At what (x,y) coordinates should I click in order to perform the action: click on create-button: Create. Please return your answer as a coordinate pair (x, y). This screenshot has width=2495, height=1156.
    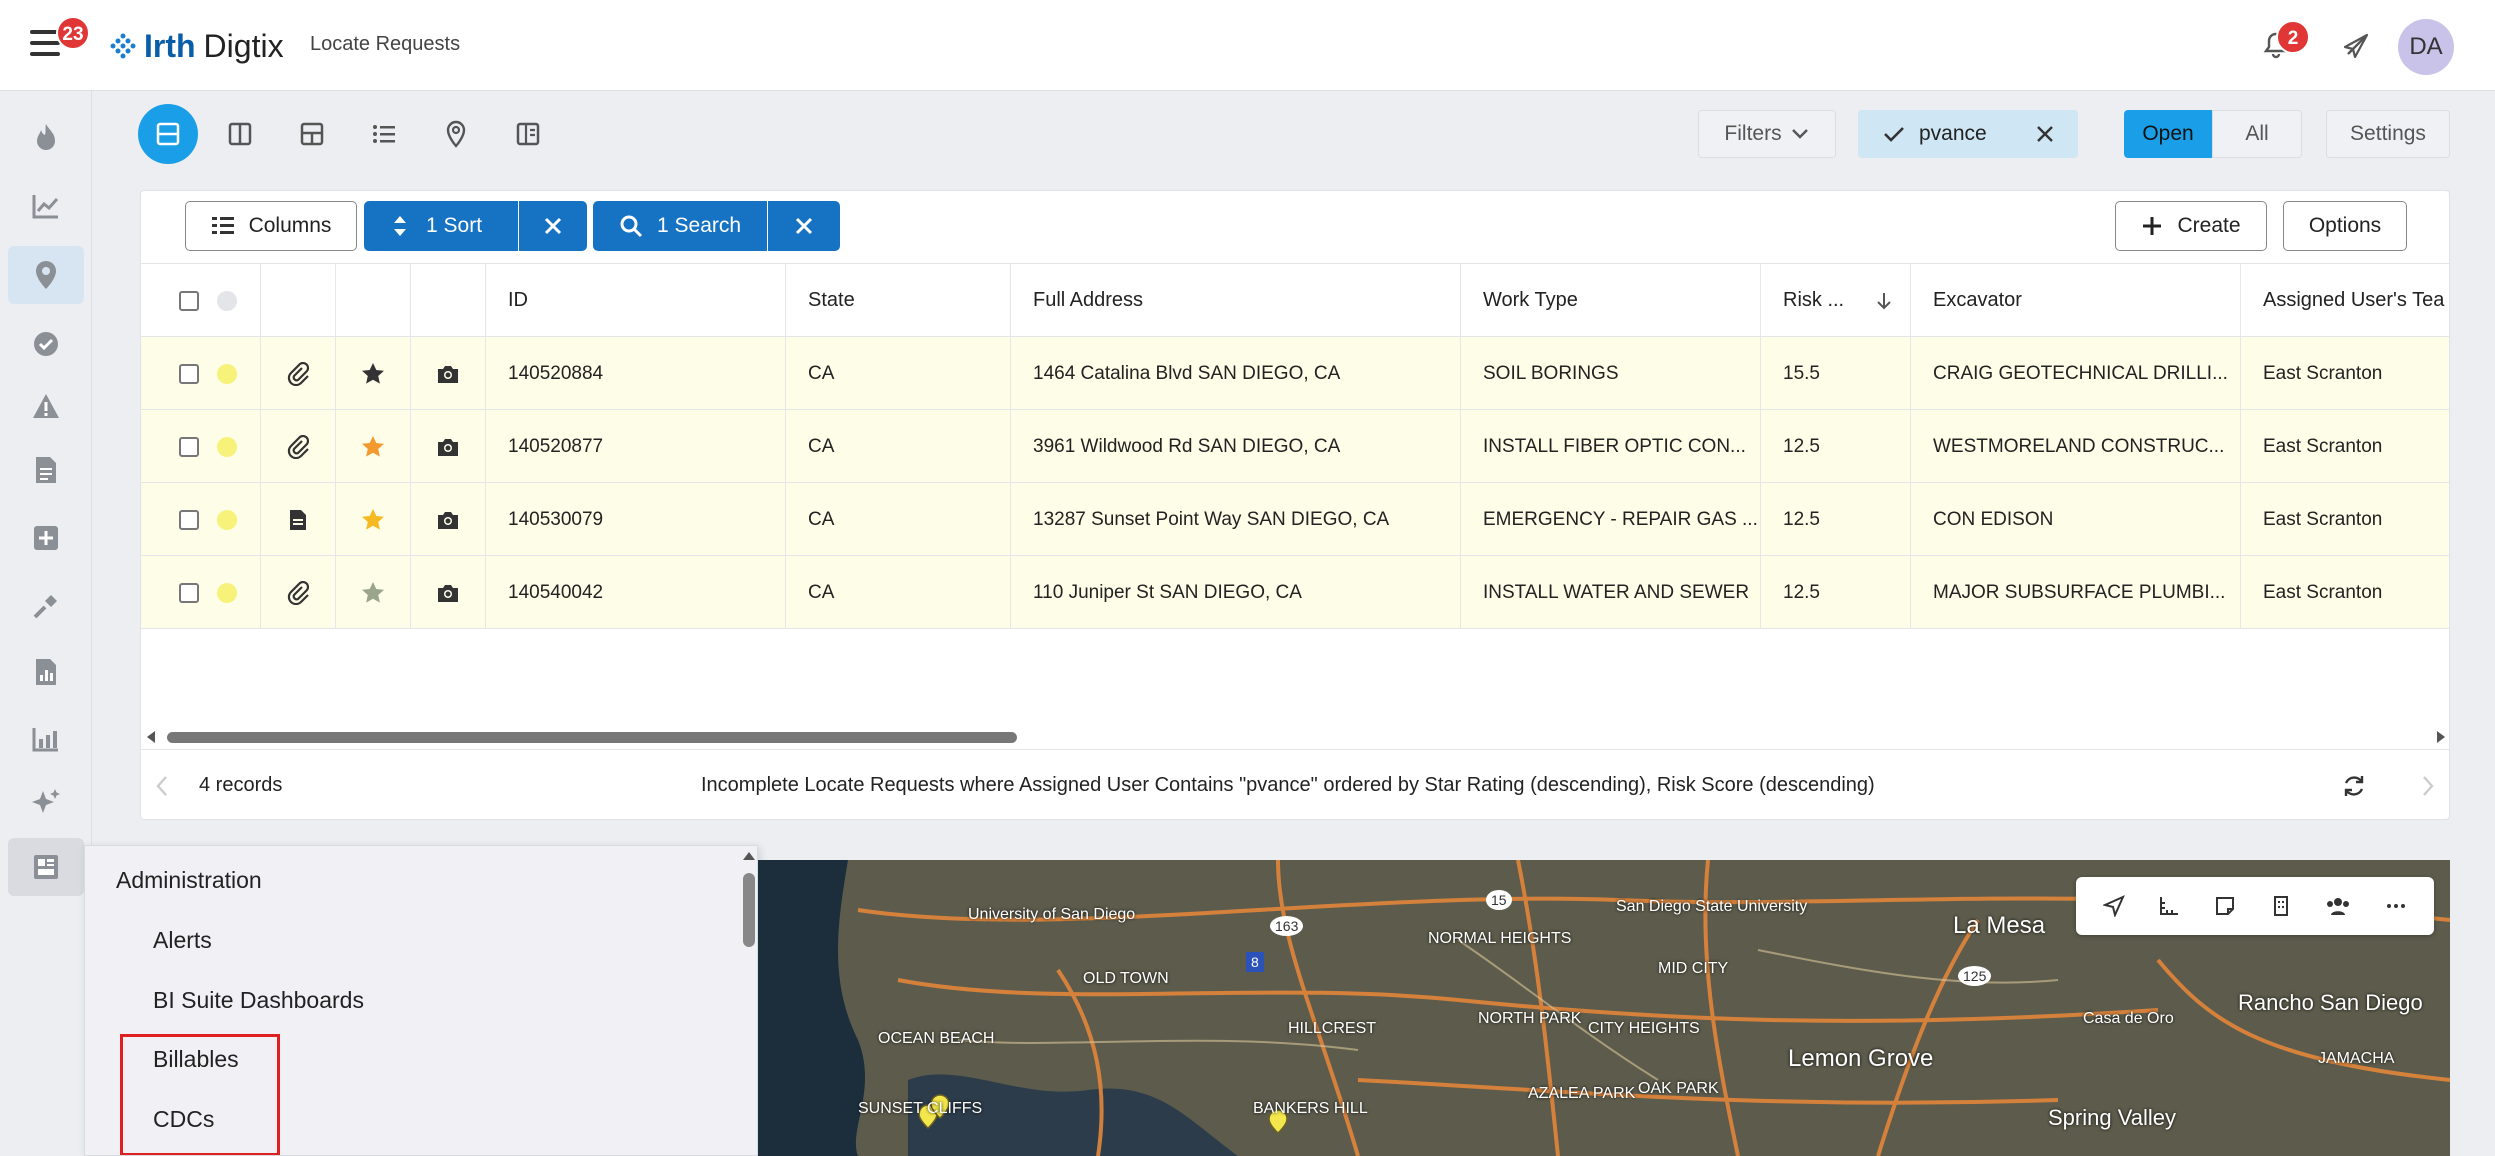
    Looking at the image, I should click on (2191, 226).